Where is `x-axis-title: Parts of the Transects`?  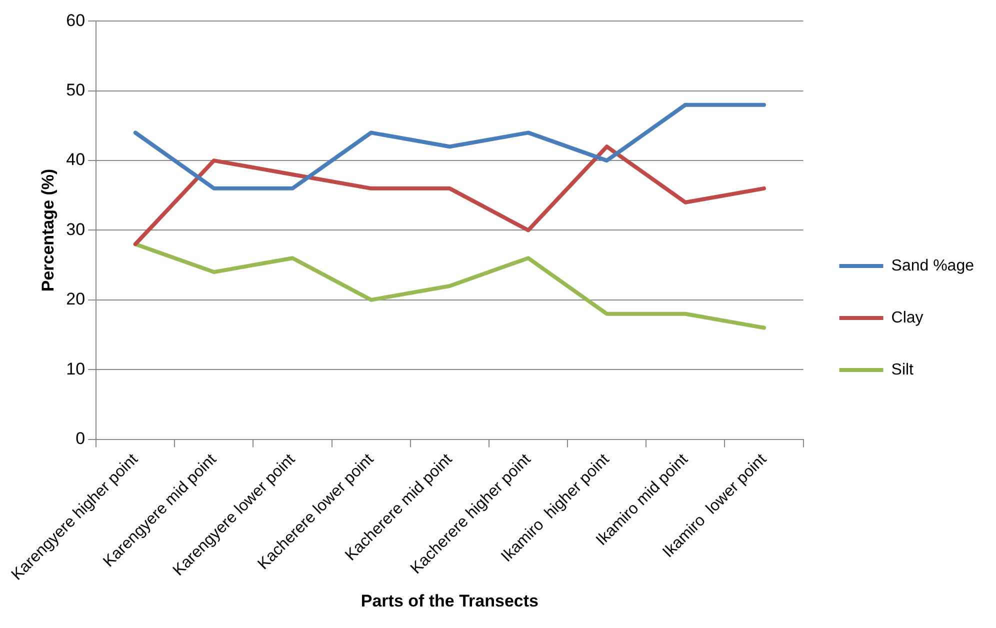 x-axis-title: Parts of the Transects is located at coordinates (449, 600).